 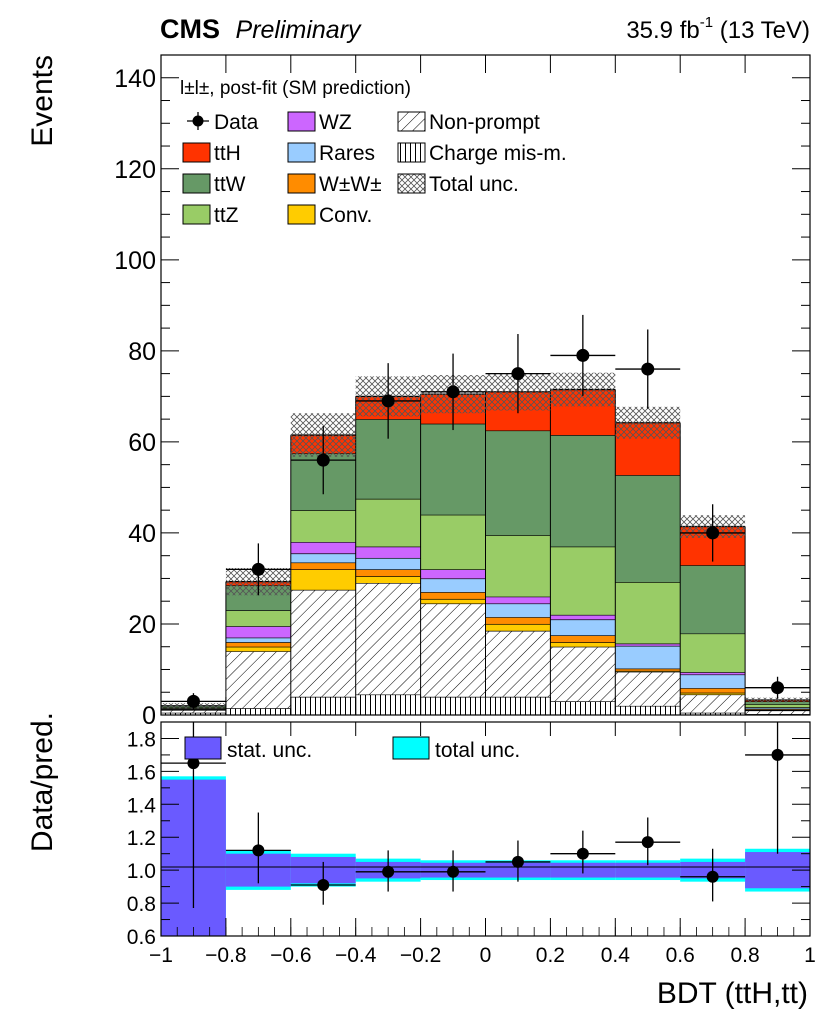 What do you see at coordinates (227, 153) in the screenshot?
I see `legend-label-tth: ttH` at bounding box center [227, 153].